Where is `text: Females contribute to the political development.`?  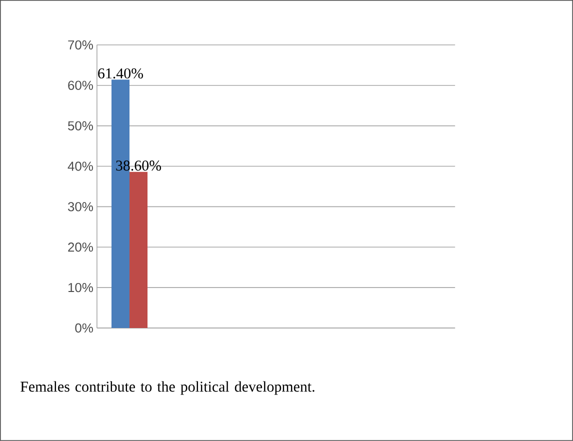
text: Females contribute to the political development. is located at coordinates (167, 388).